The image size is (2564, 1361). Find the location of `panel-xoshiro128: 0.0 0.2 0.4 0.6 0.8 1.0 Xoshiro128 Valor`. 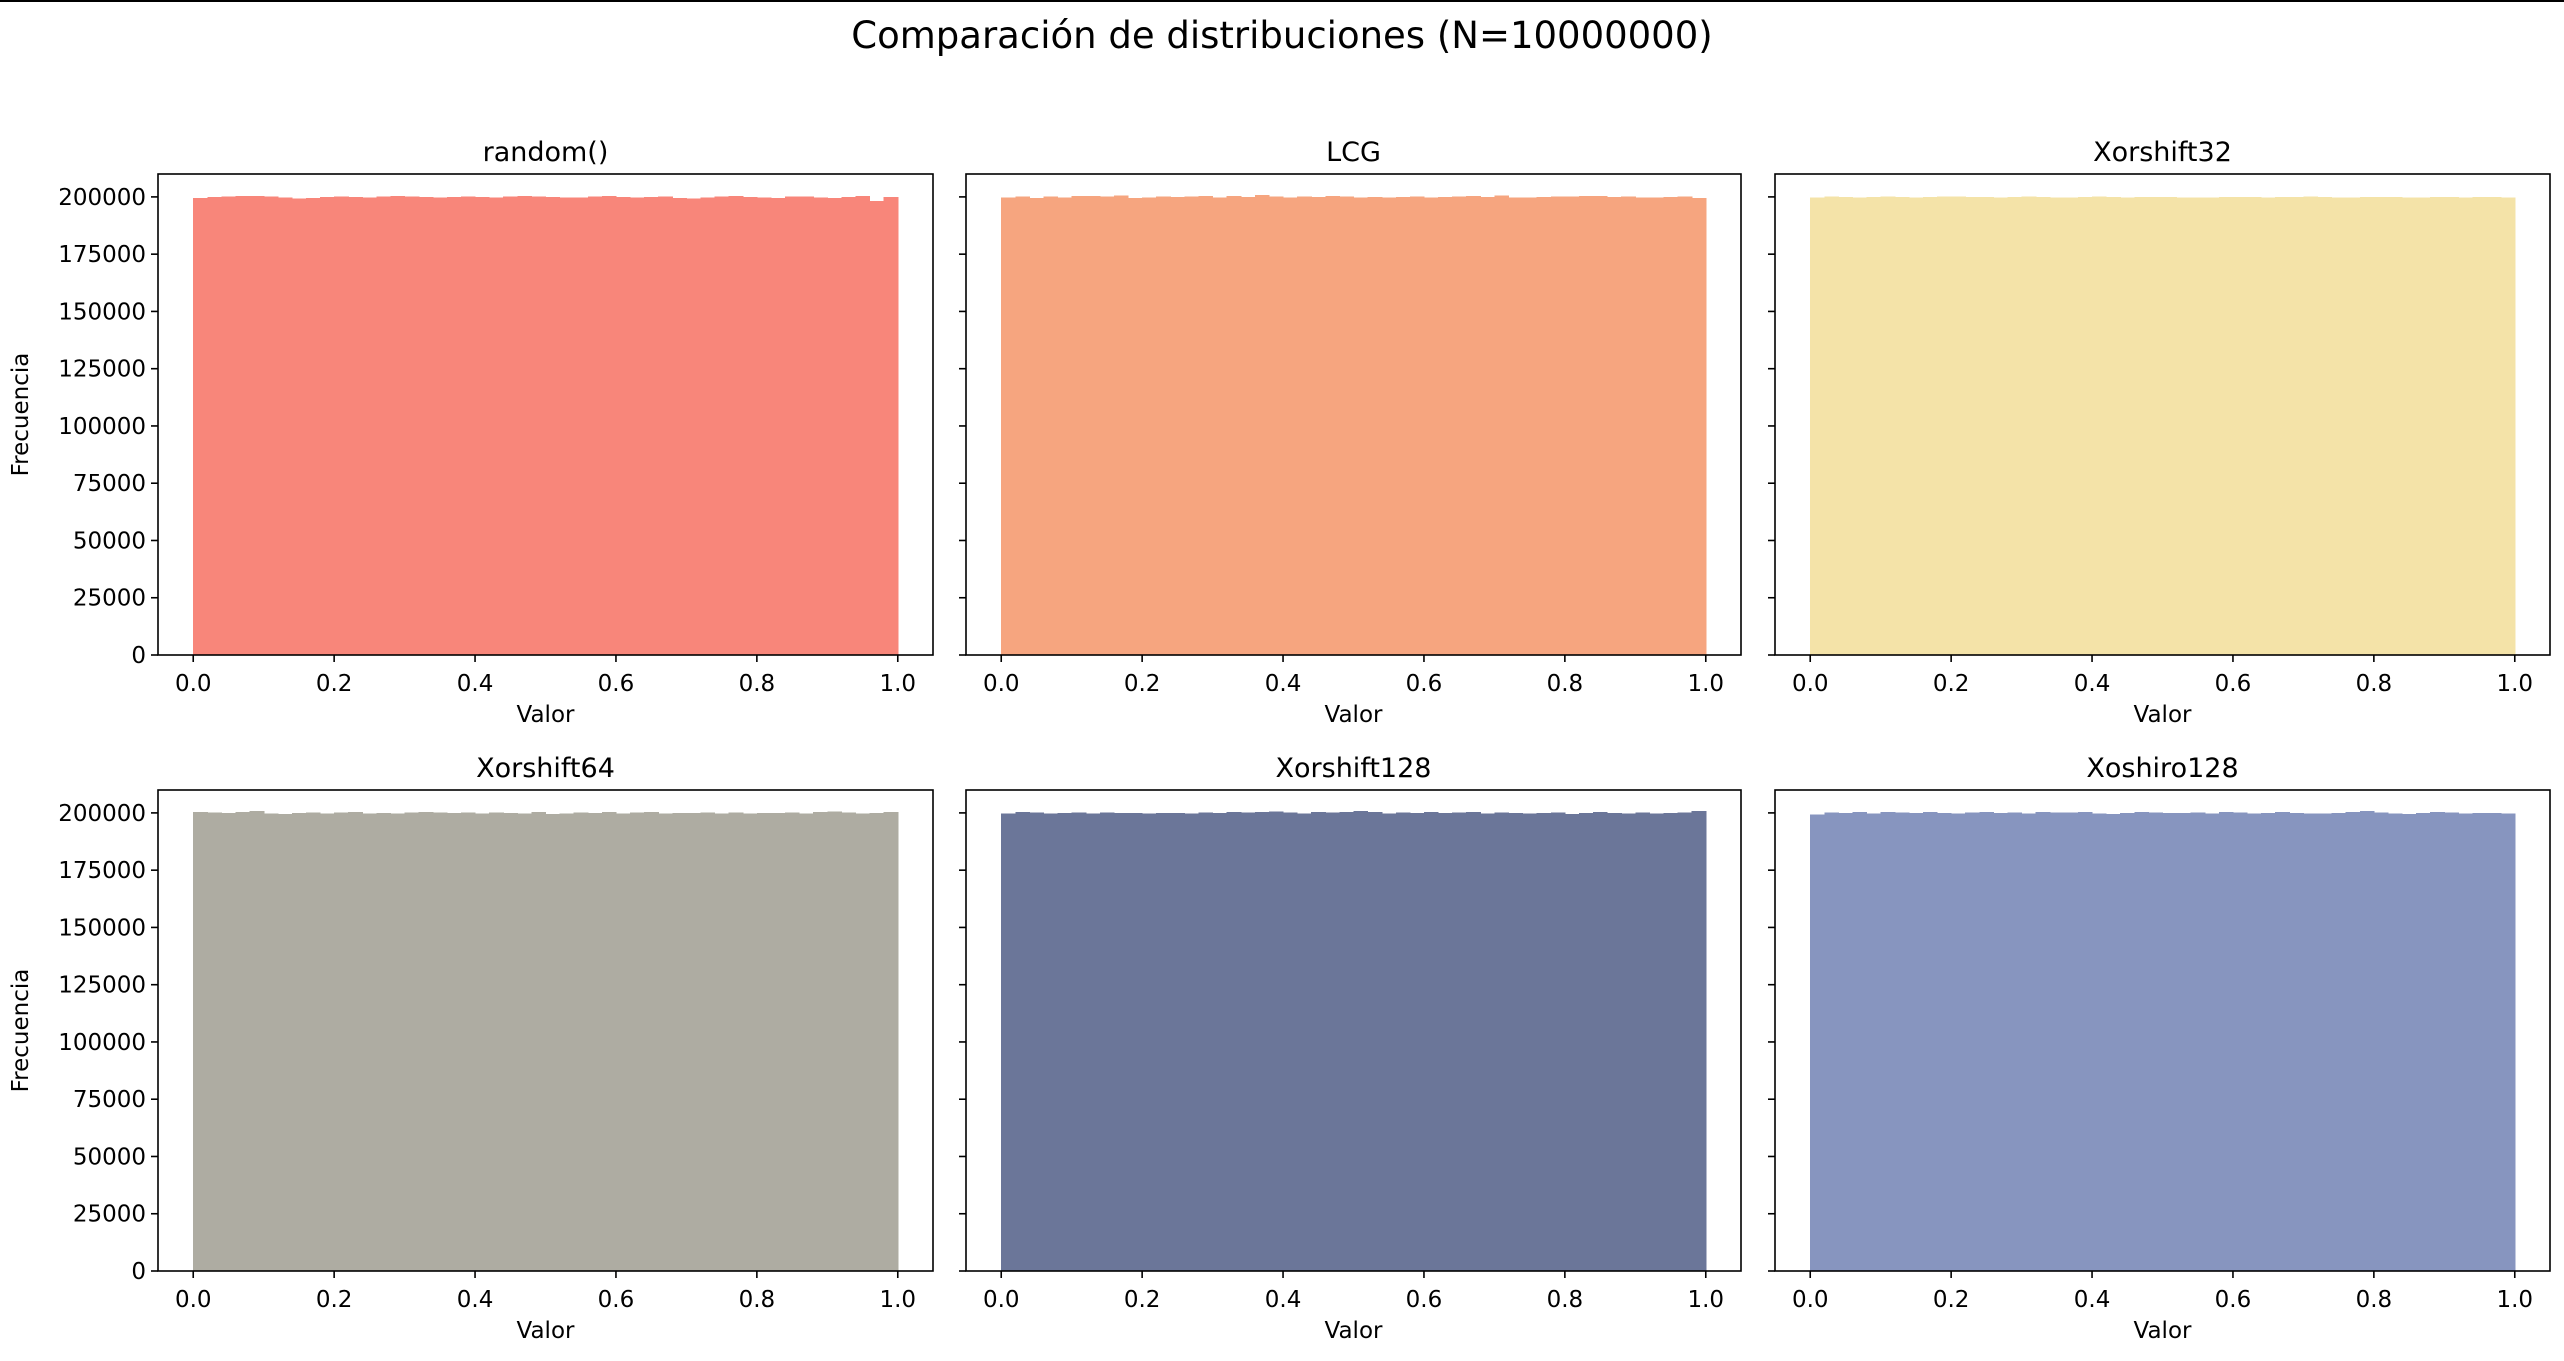

panel-xoshiro128: 0.0 0.2 0.4 0.6 0.8 1.0 Xoshiro128 Valor is located at coordinates (2159, 1048).